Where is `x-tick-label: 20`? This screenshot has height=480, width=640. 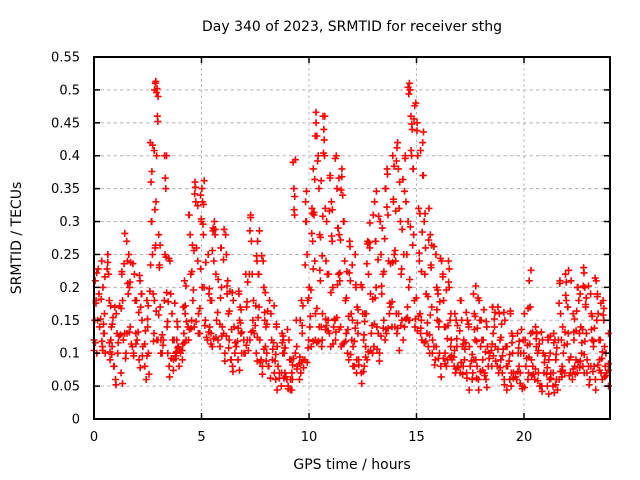
x-tick-label: 20 is located at coordinates (524, 437).